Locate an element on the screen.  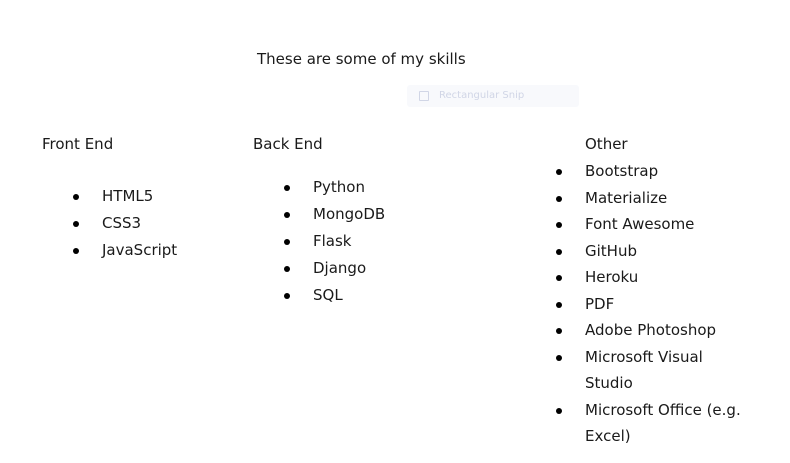
list-item: Bootstrap is located at coordinates (655, 171).